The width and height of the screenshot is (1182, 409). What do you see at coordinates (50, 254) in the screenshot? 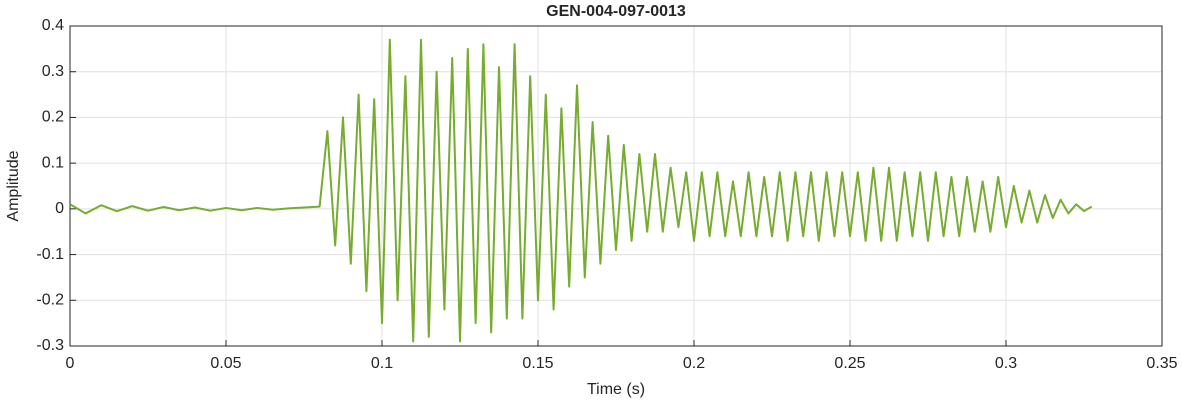
I see `y-tick-label: -0.1` at bounding box center [50, 254].